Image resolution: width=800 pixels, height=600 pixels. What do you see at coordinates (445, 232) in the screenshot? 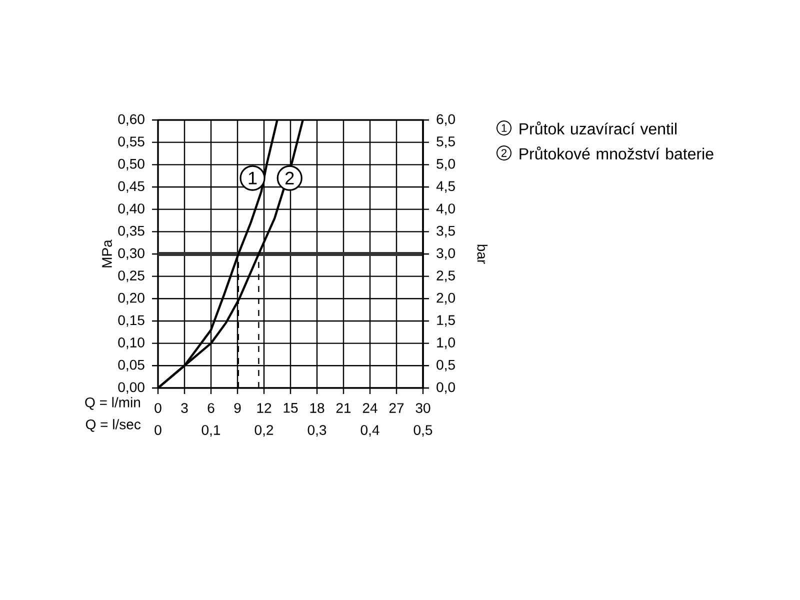
I see `y2-tick-label: 3,5` at bounding box center [445, 232].